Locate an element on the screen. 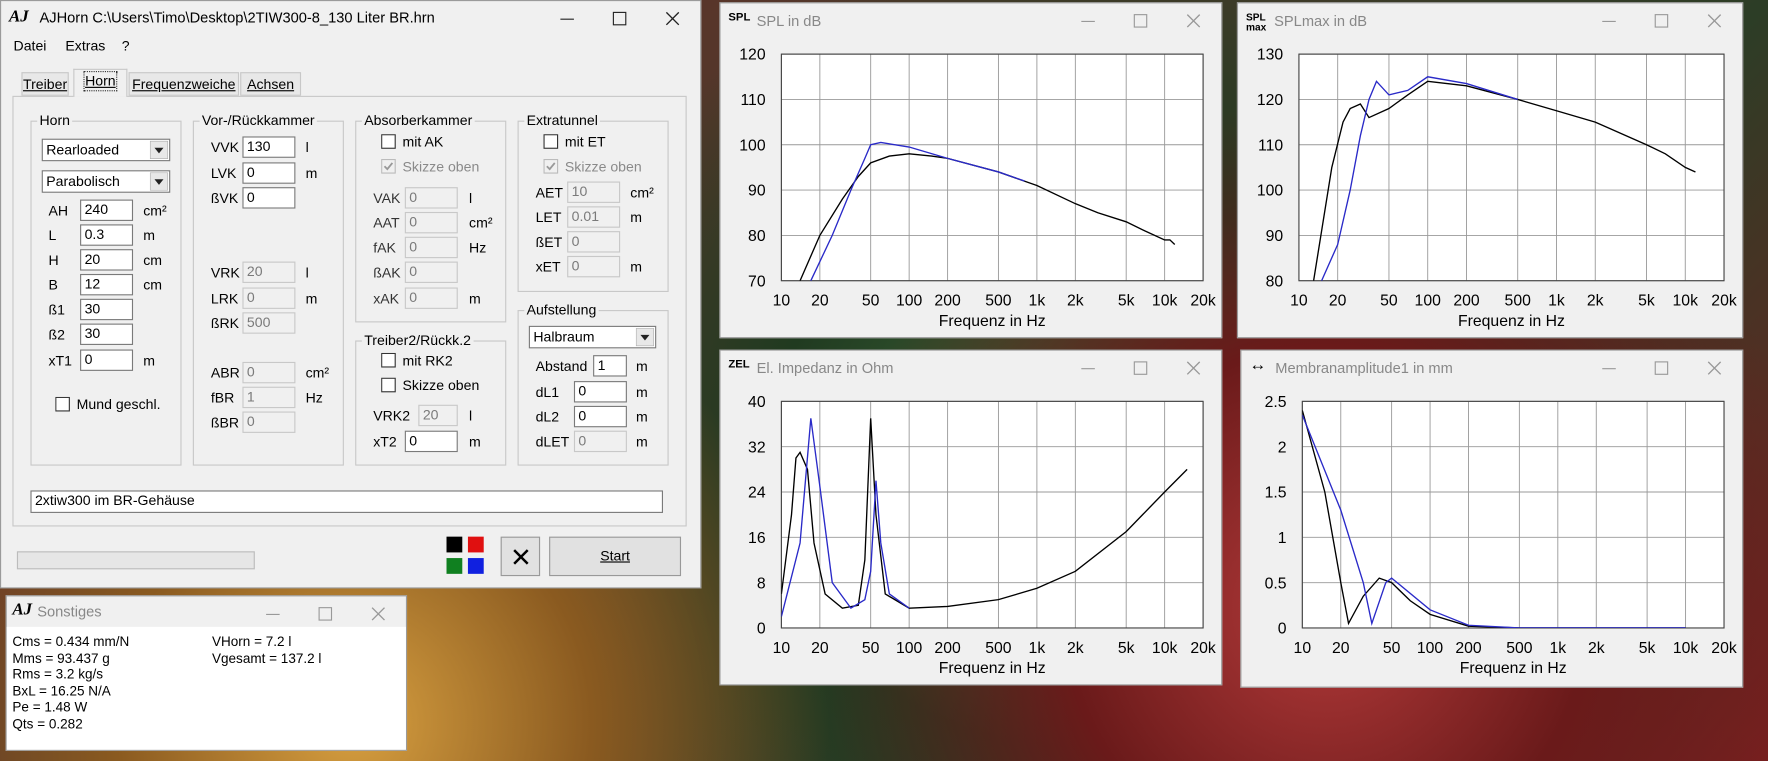 The height and width of the screenshot is (761, 1768). menu-item: Extras is located at coordinates (85, 46).